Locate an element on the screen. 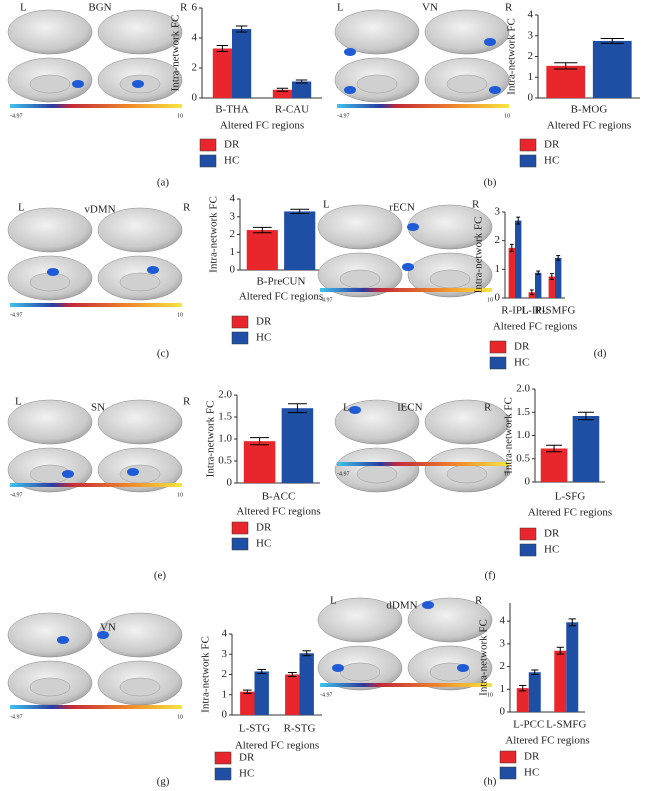 The image size is (654, 791). x-tick-label: L-SFG is located at coordinates (570, 497).